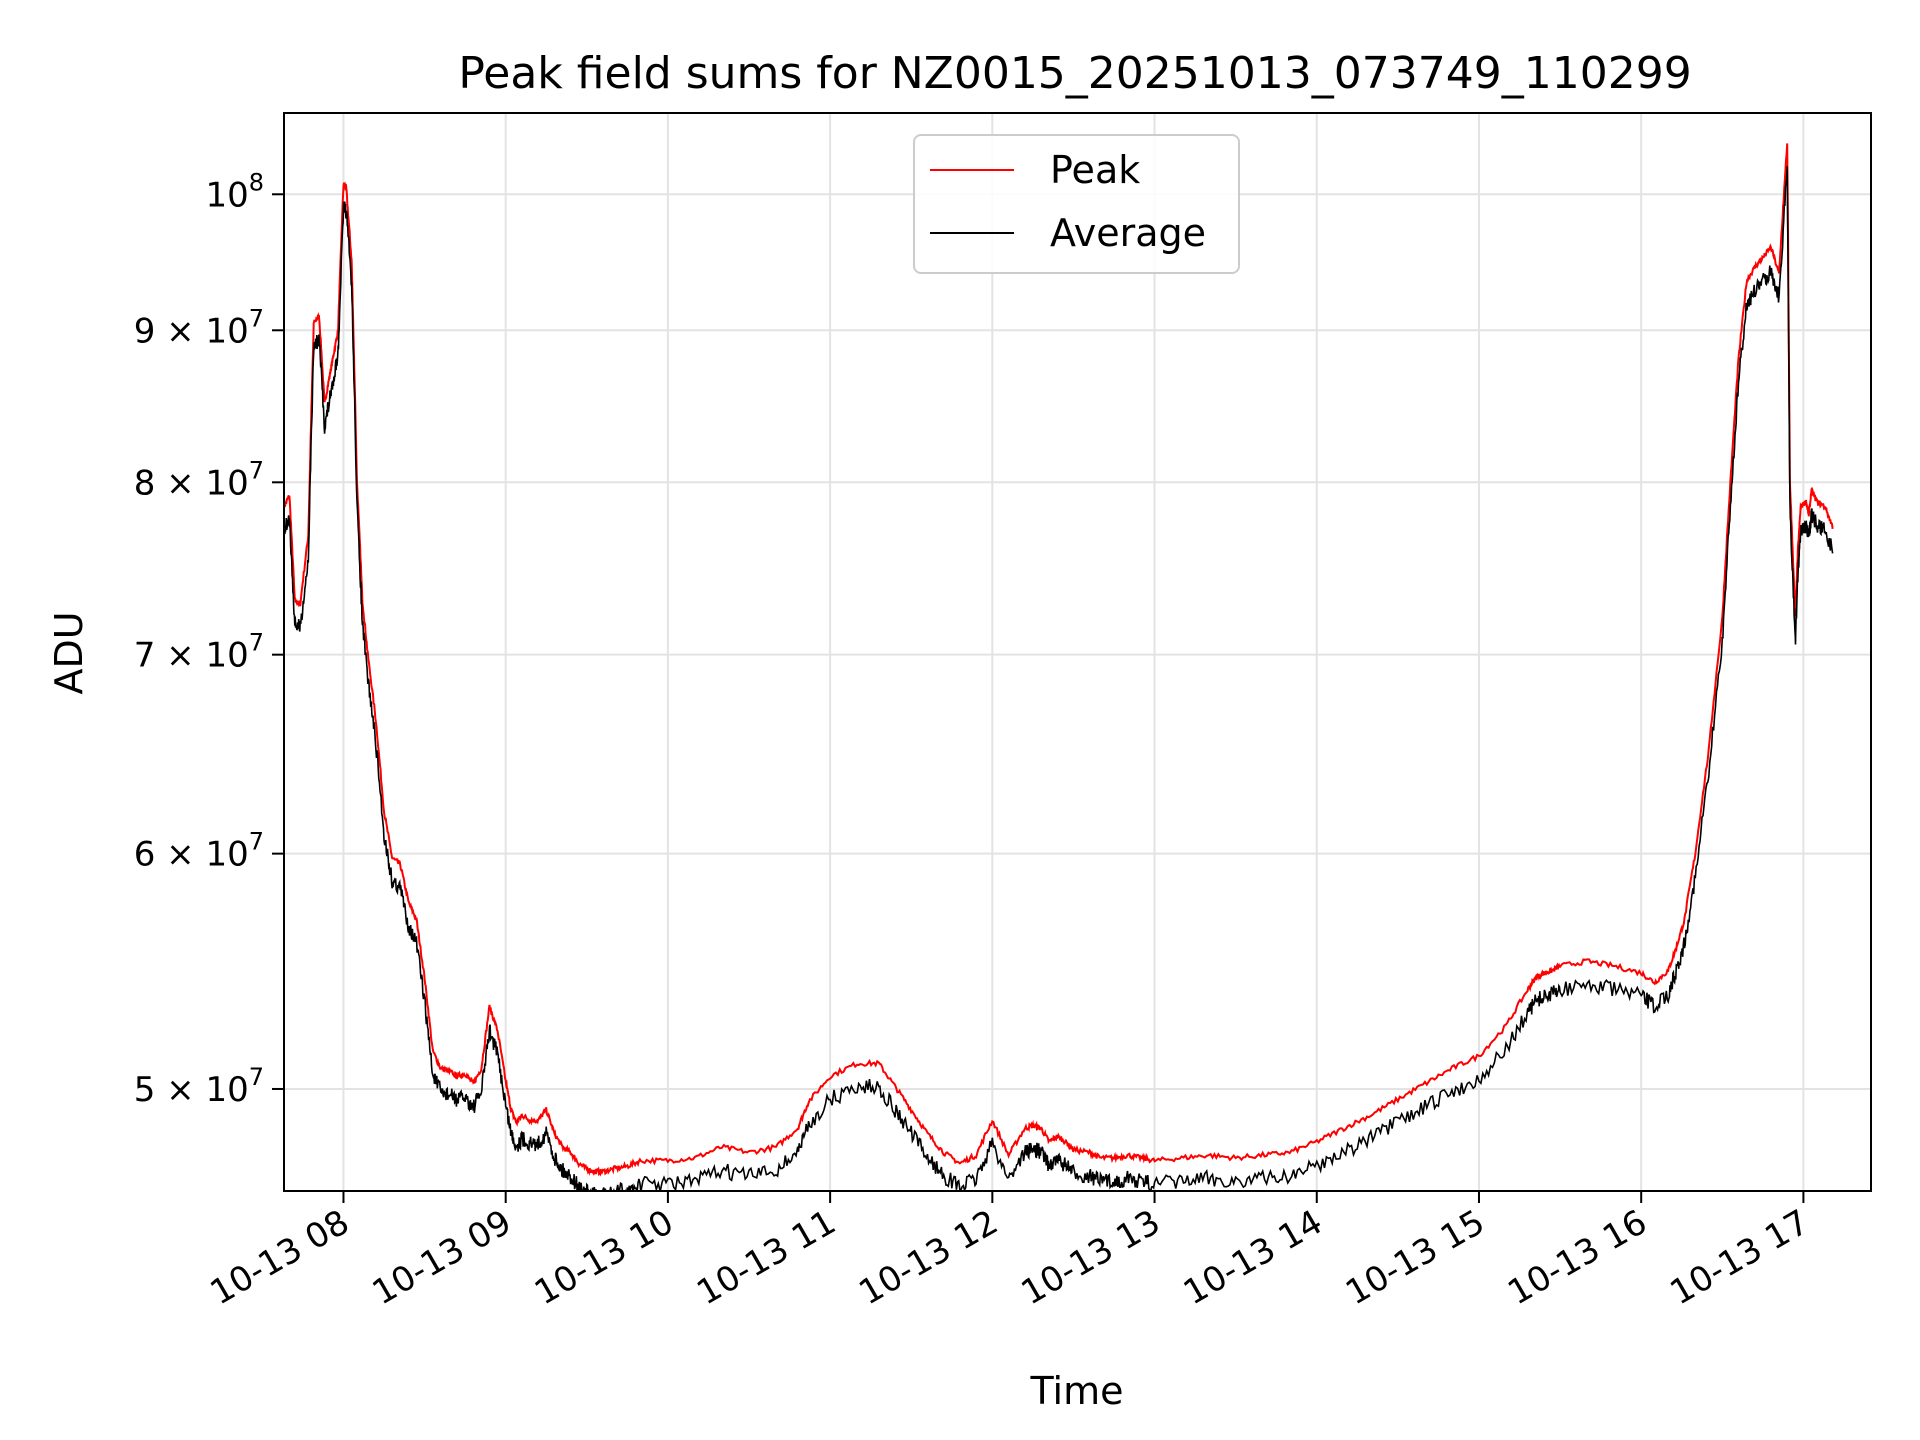 This screenshot has width=1920, height=1440. What do you see at coordinates (1128, 233) in the screenshot?
I see `legend-label-average: Average` at bounding box center [1128, 233].